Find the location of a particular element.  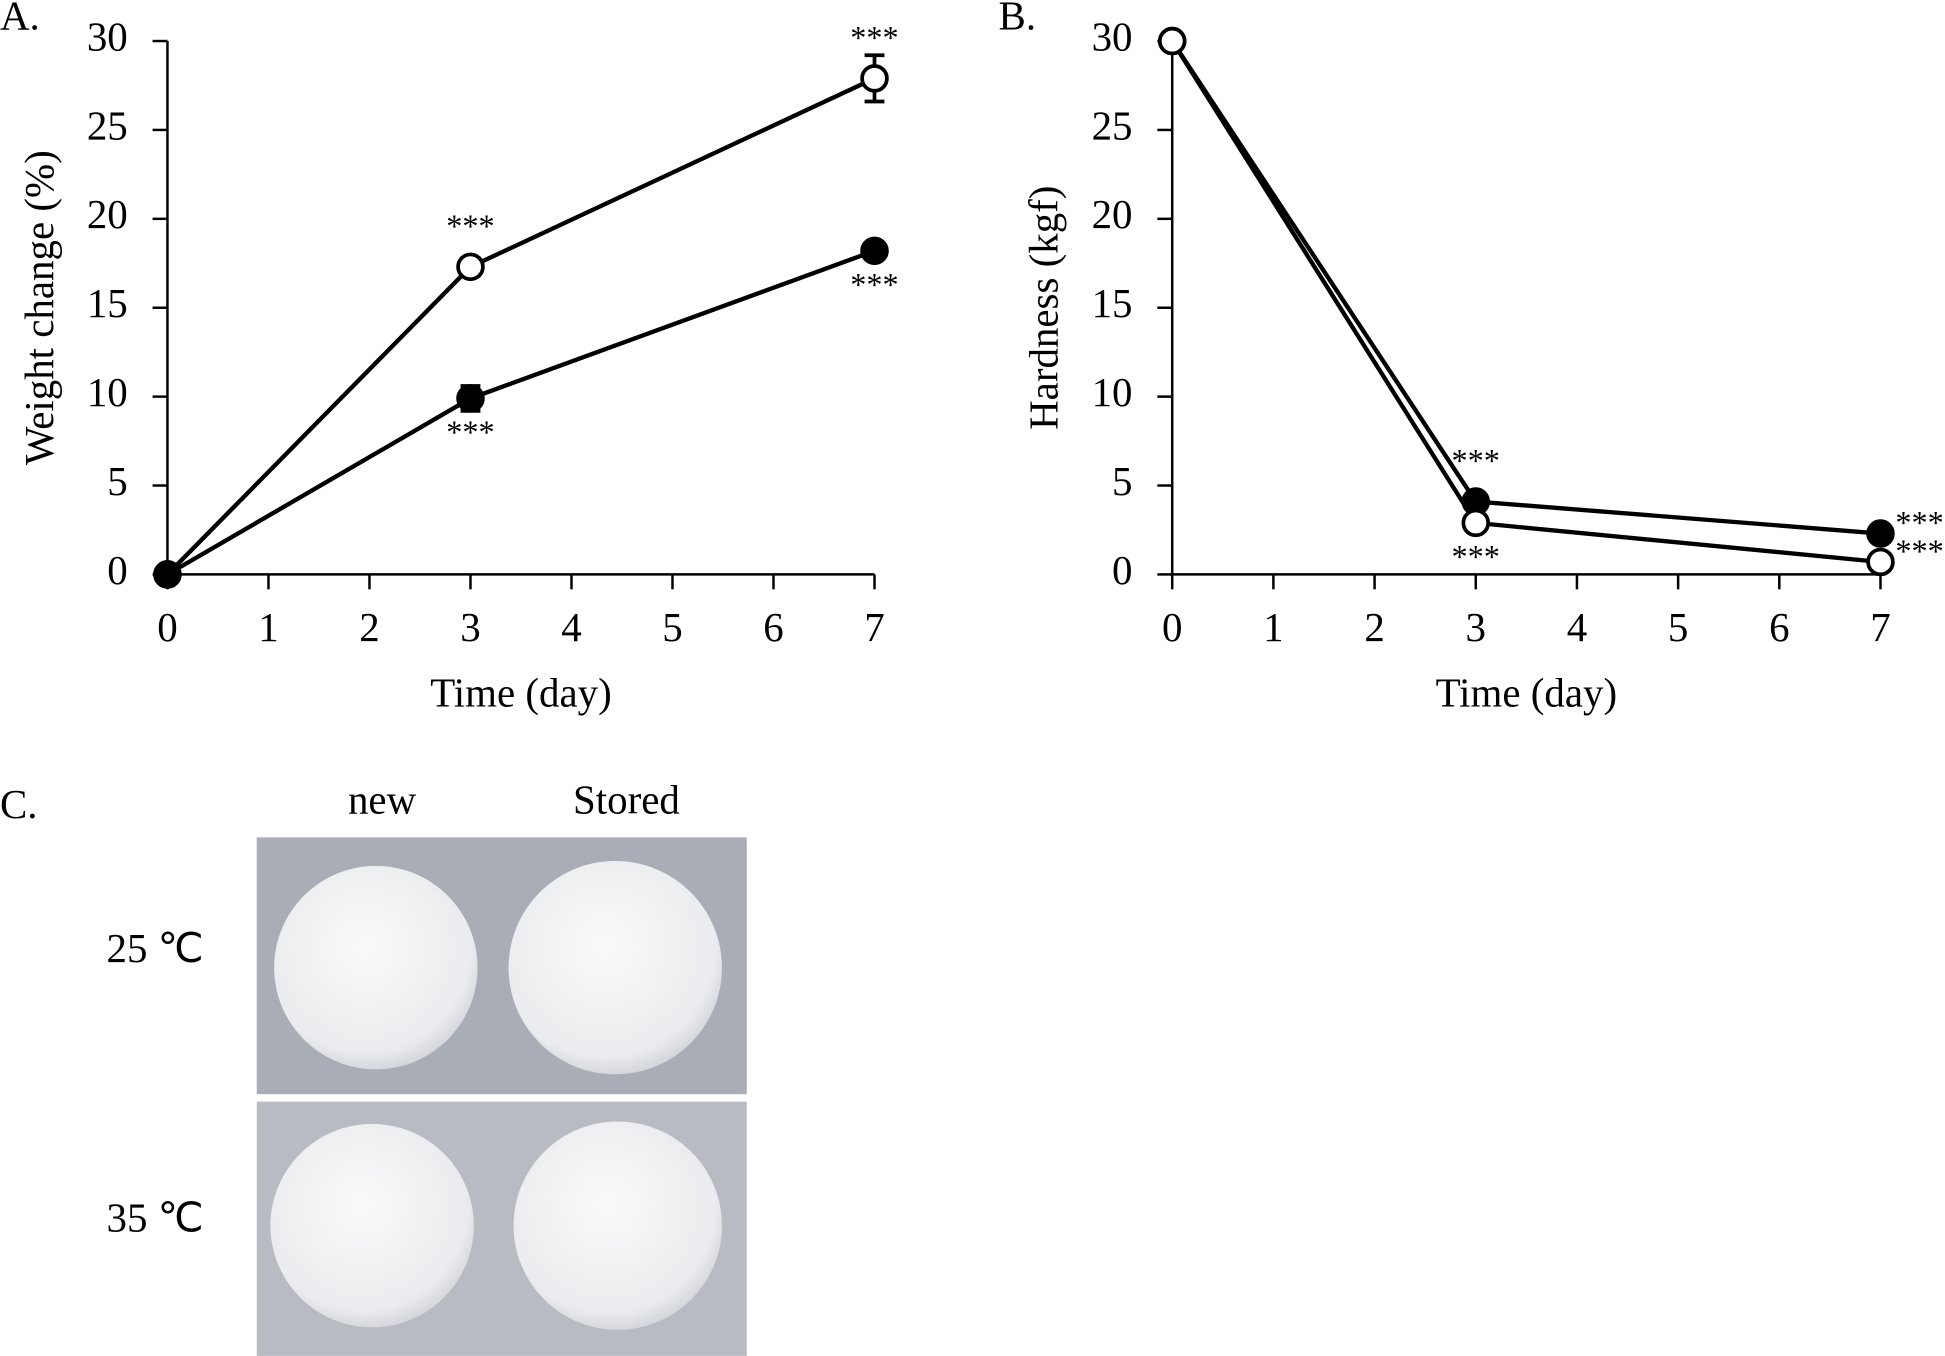

column-label: Stored is located at coordinates (626, 799).